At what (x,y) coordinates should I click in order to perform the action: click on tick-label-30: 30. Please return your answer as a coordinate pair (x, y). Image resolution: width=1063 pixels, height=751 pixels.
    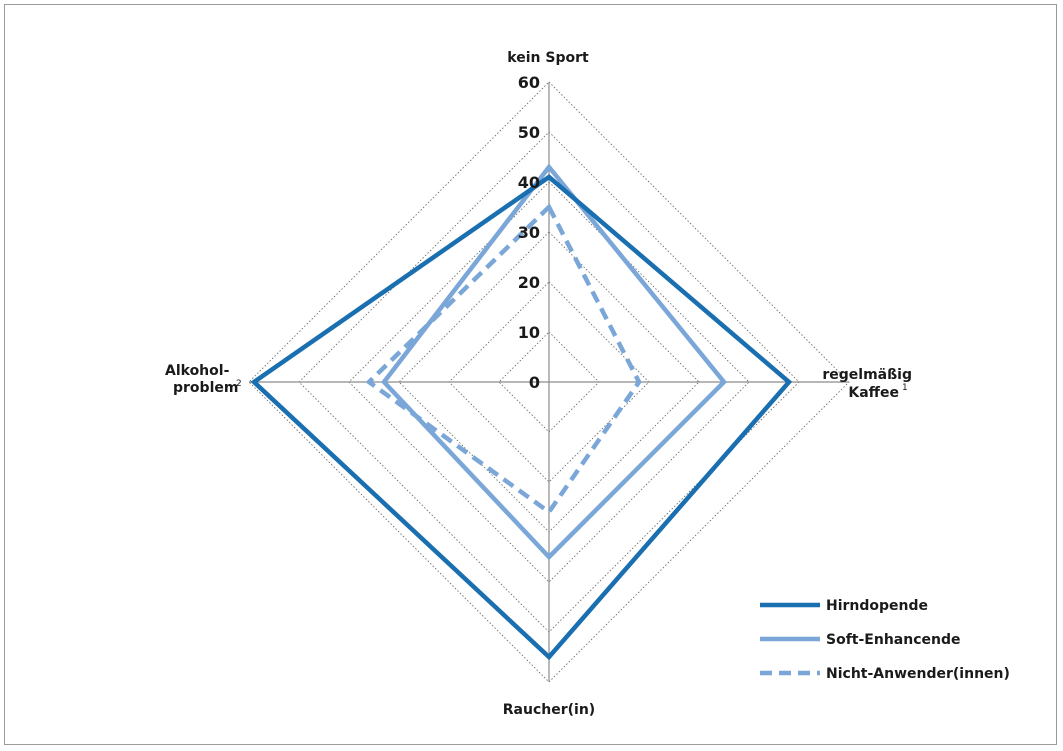
    Looking at the image, I should click on (529, 232).